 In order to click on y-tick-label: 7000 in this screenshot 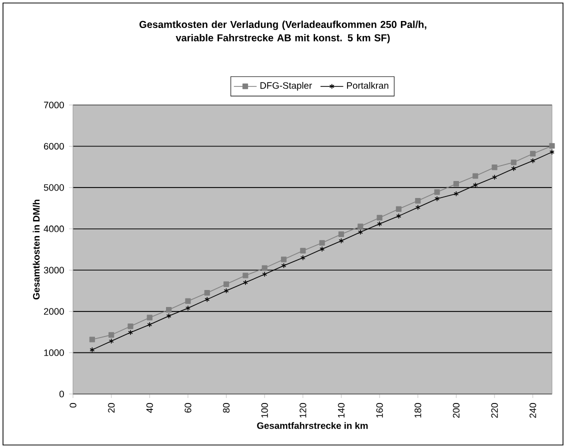, I will do `click(54, 105)`.